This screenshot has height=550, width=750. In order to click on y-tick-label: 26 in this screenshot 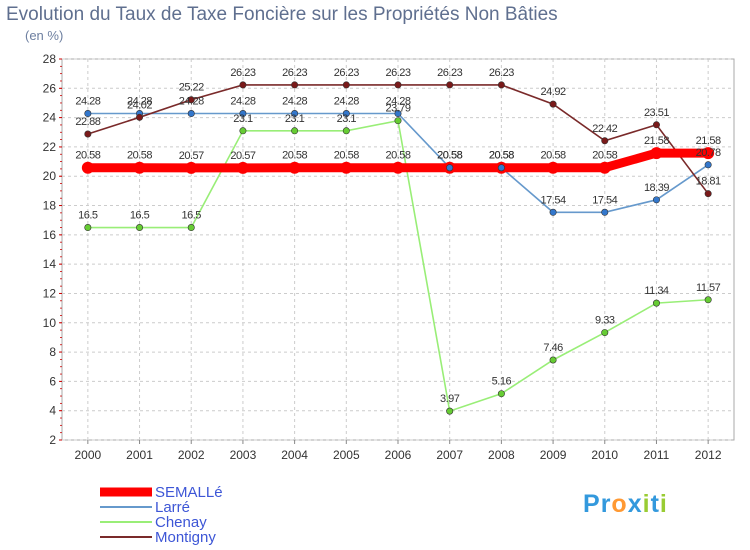, I will do `click(50, 88)`.